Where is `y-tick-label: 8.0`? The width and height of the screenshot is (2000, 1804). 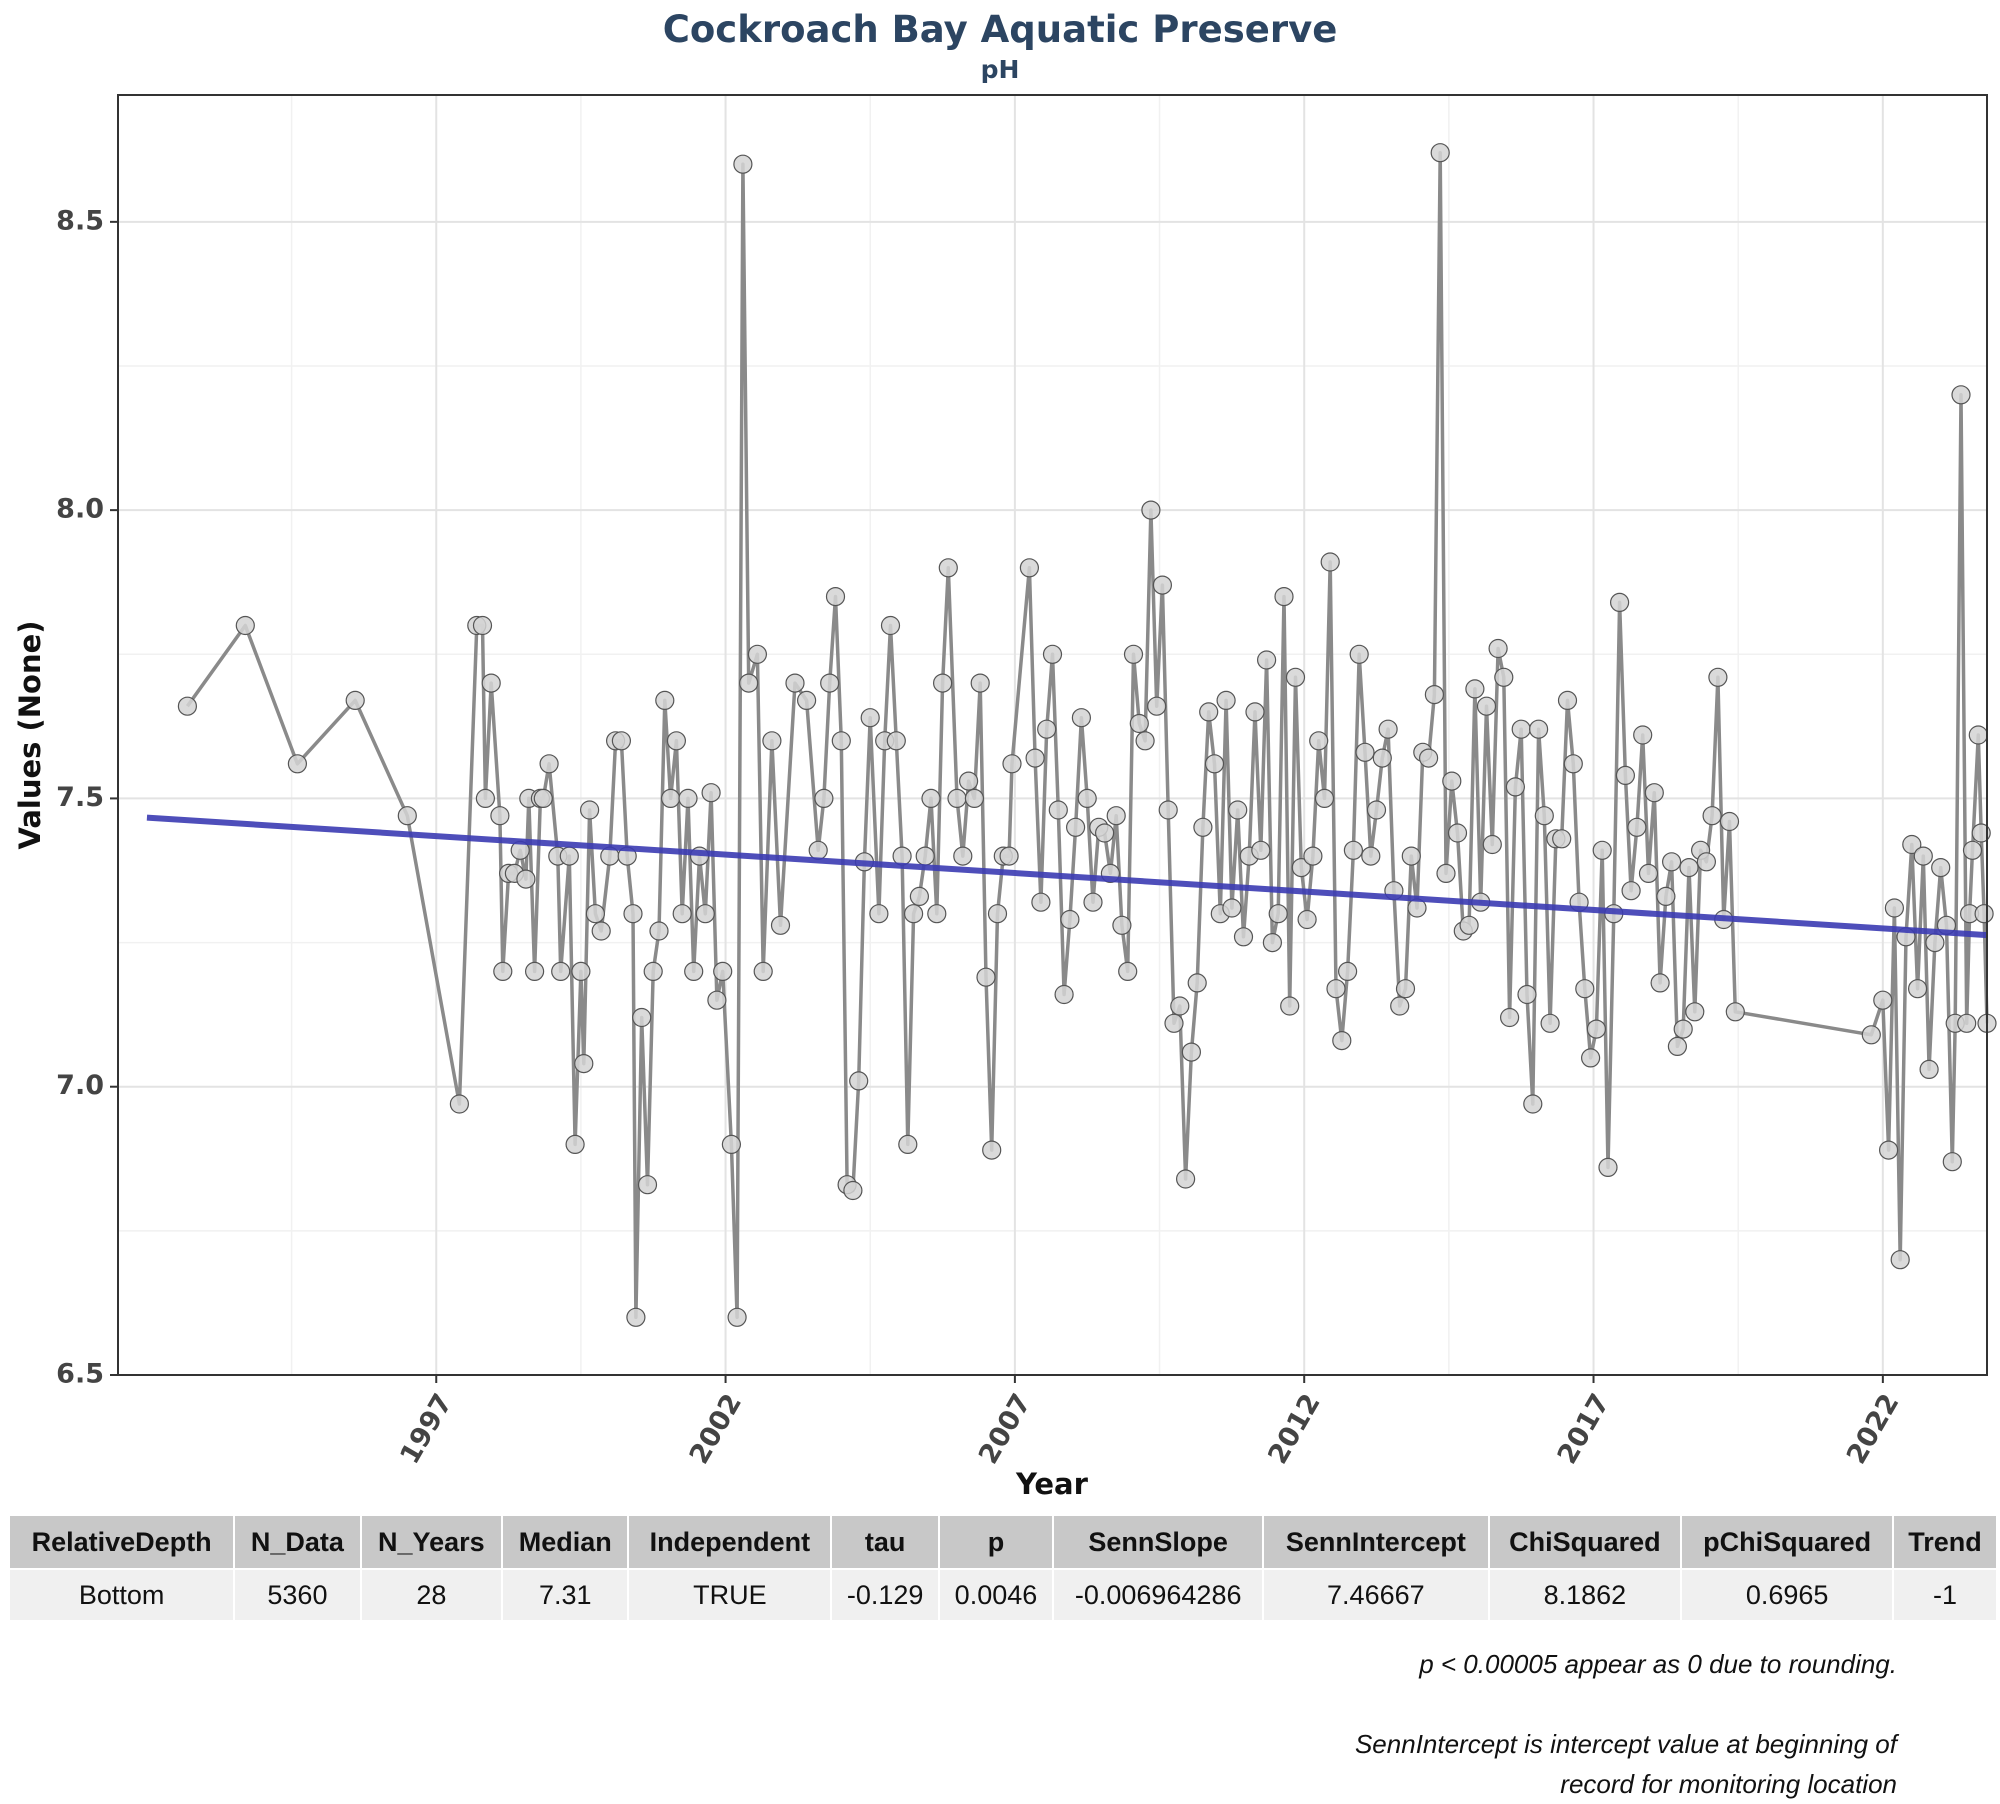
y-tick-label: 8.0 is located at coordinates (80, 509).